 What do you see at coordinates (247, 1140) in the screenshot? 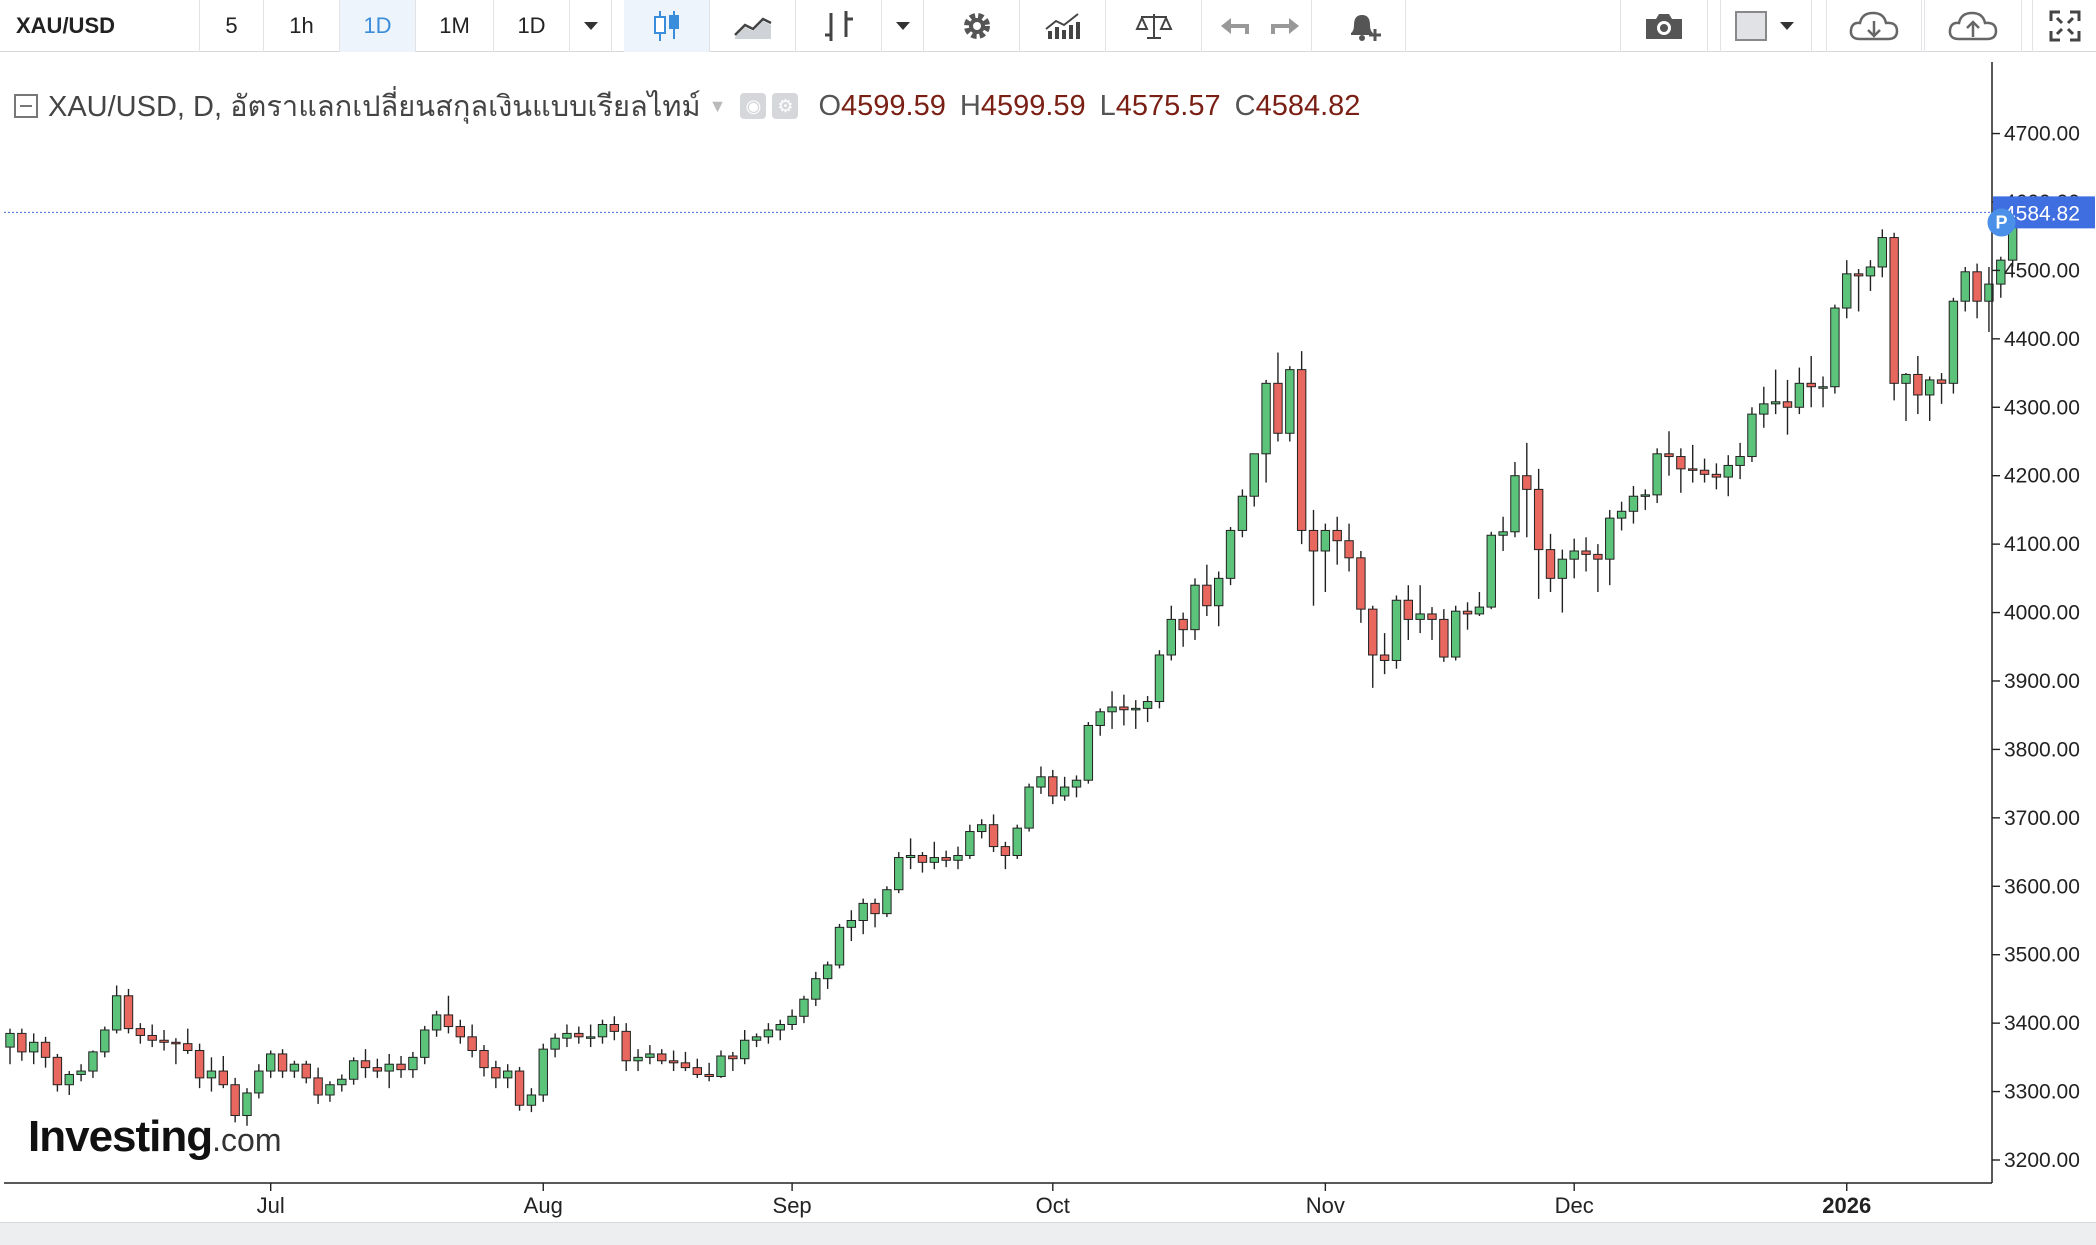
I see `logo-suffix: .com` at bounding box center [247, 1140].